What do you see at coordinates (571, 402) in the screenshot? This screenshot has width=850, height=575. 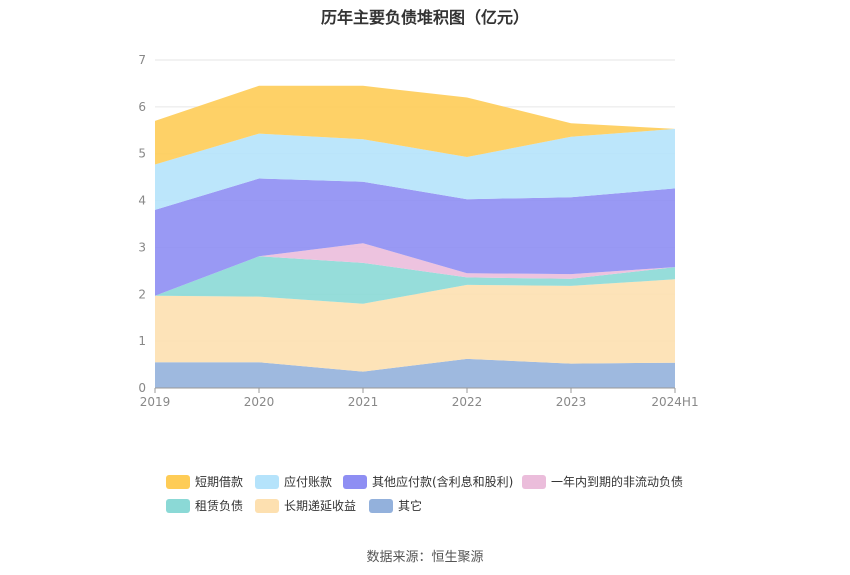 I see `x-tick-label: 2023` at bounding box center [571, 402].